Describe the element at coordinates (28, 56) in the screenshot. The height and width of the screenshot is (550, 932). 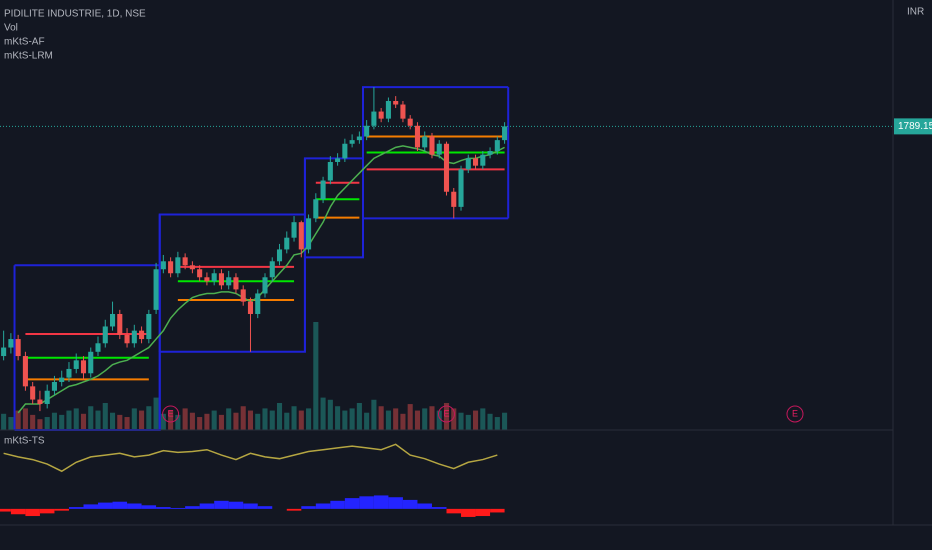
I see `indicator-label: mKtS-LRM` at that location.